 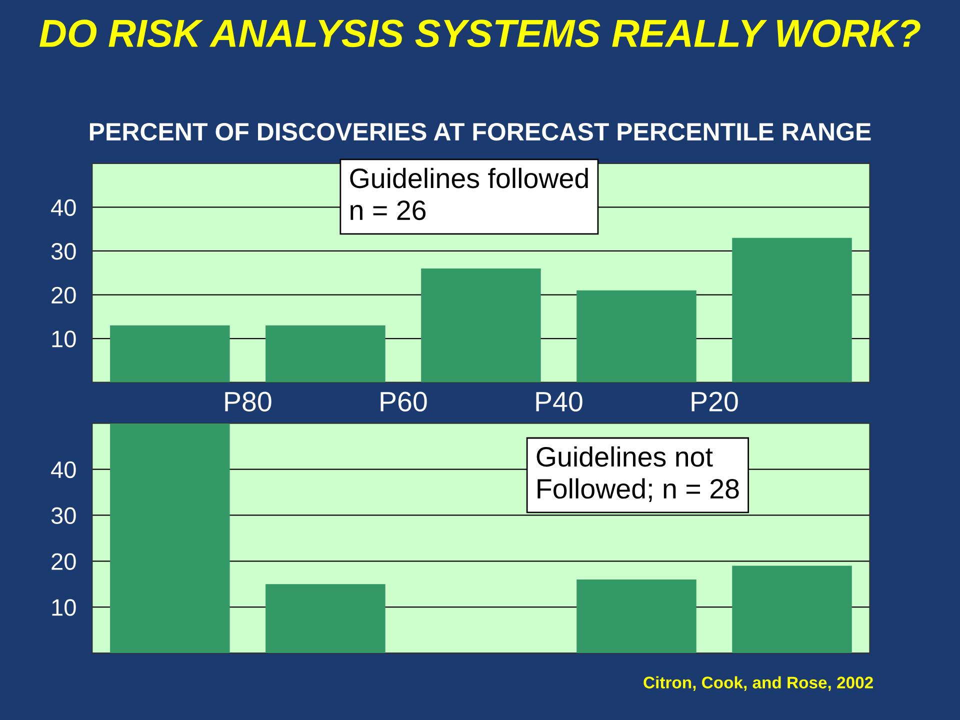 I want to click on annotation: Guidelines not Followed; n = 28, so click(x=637, y=474).